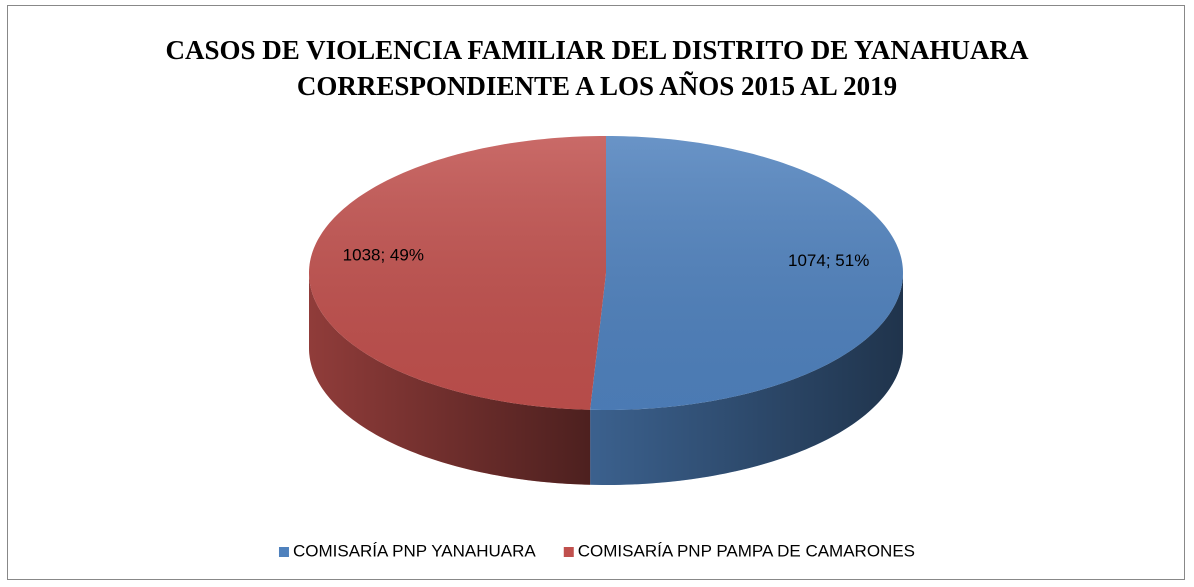  Describe the element at coordinates (414, 550) in the screenshot. I see `legend-label: COMISARÍA PNP YANAHUARA` at that location.